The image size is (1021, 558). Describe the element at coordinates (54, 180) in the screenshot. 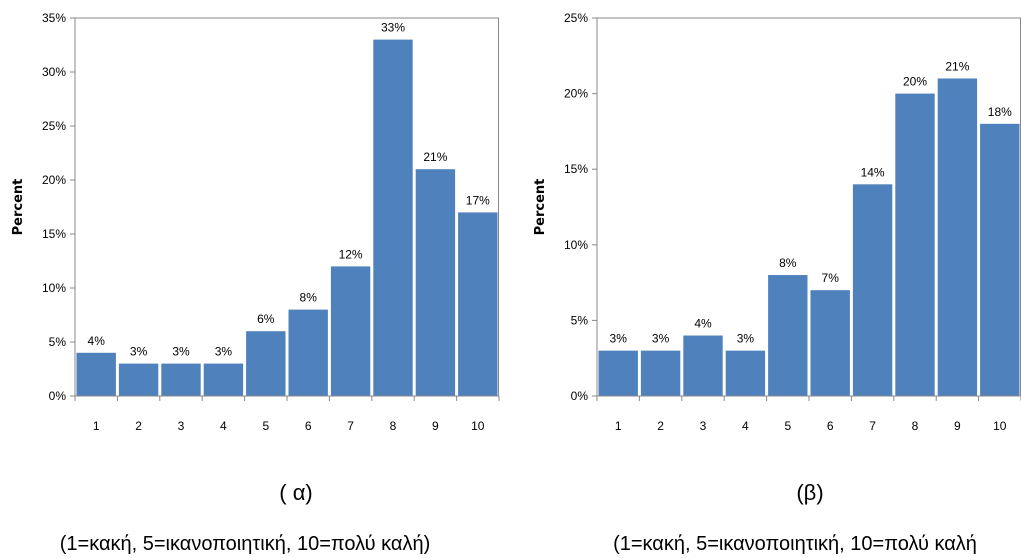

I see `chart-1-y-tick-label: 20%` at that location.